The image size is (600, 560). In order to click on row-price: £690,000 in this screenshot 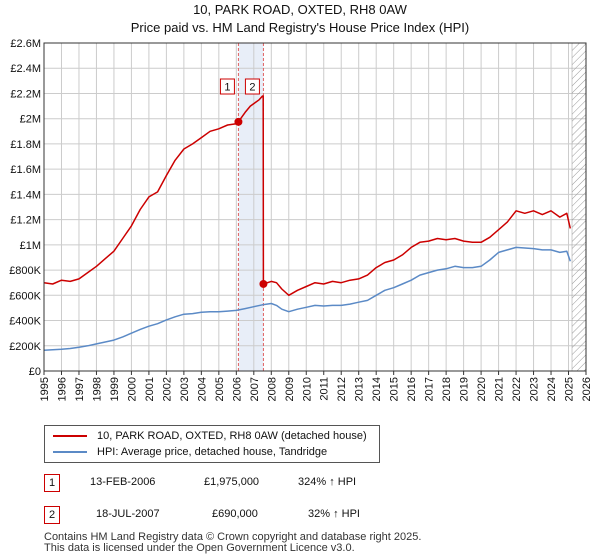, I will do `click(235, 514)`.